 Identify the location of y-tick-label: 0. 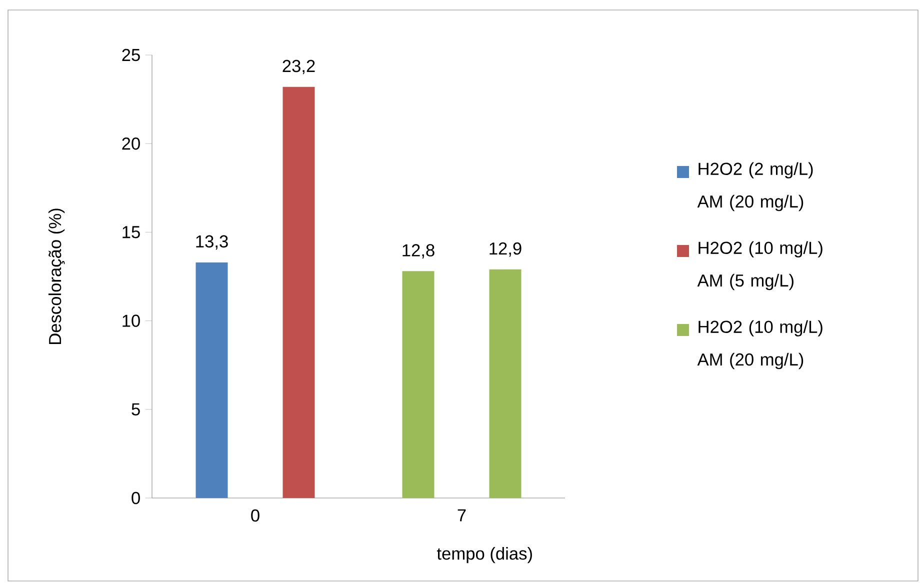
(136, 498).